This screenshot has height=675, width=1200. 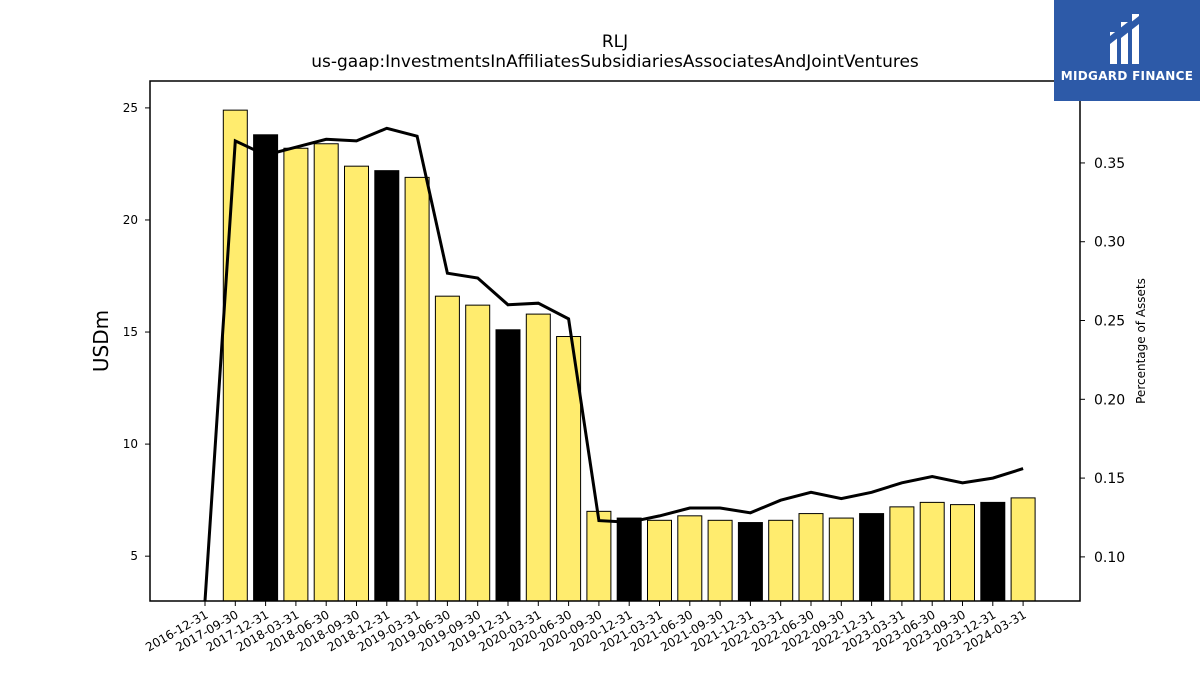 I want to click on y-tick-label: 20, so click(x=130, y=220).